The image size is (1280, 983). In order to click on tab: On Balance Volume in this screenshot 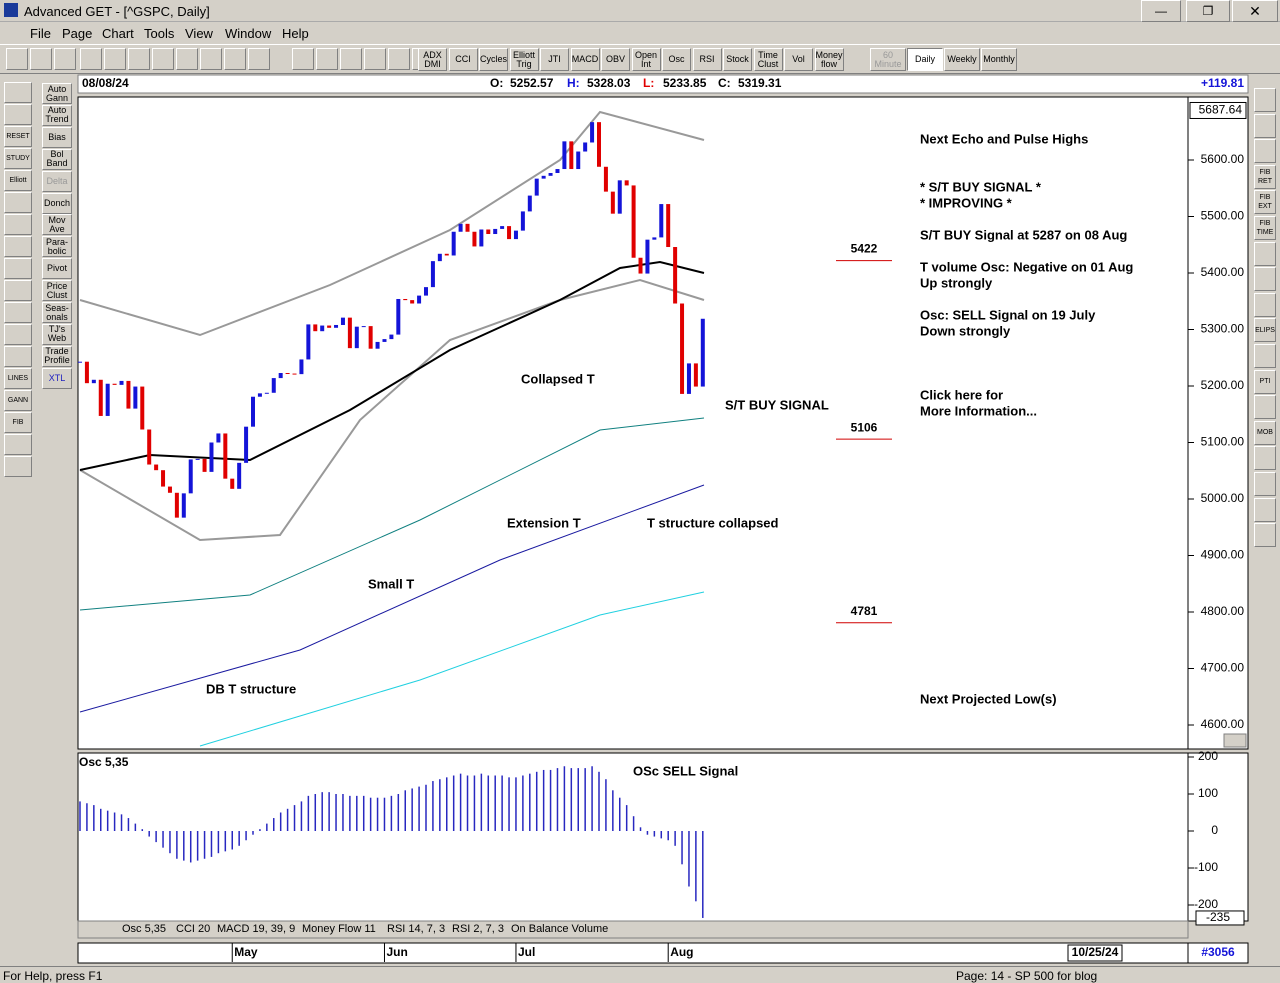, I will do `click(559, 929)`.